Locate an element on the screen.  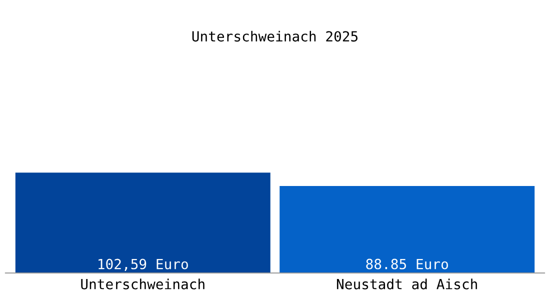
x-tick-label: Neustadt ad Aisch is located at coordinates (406, 284).